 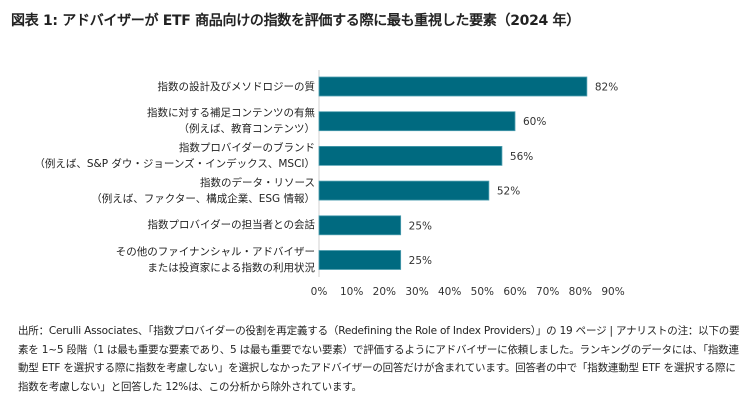 I want to click on x-tick-label: 70%, so click(x=547, y=292).